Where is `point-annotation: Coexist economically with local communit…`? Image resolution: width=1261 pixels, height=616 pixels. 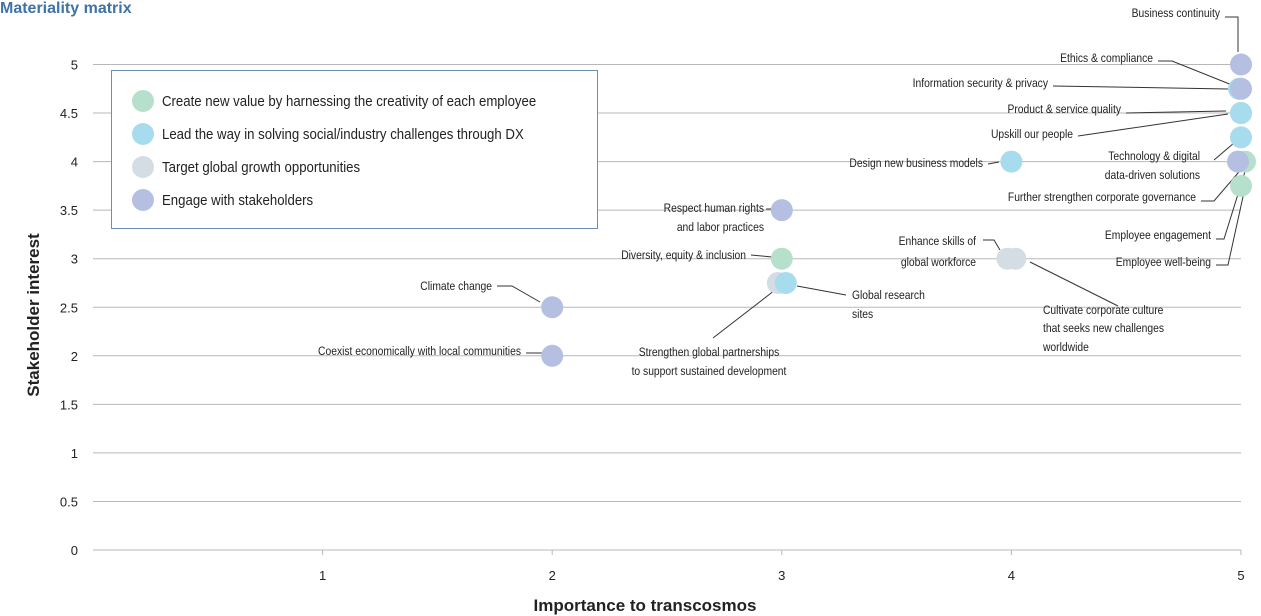
point-annotation: Coexist economically with local communit… is located at coordinates (419, 351).